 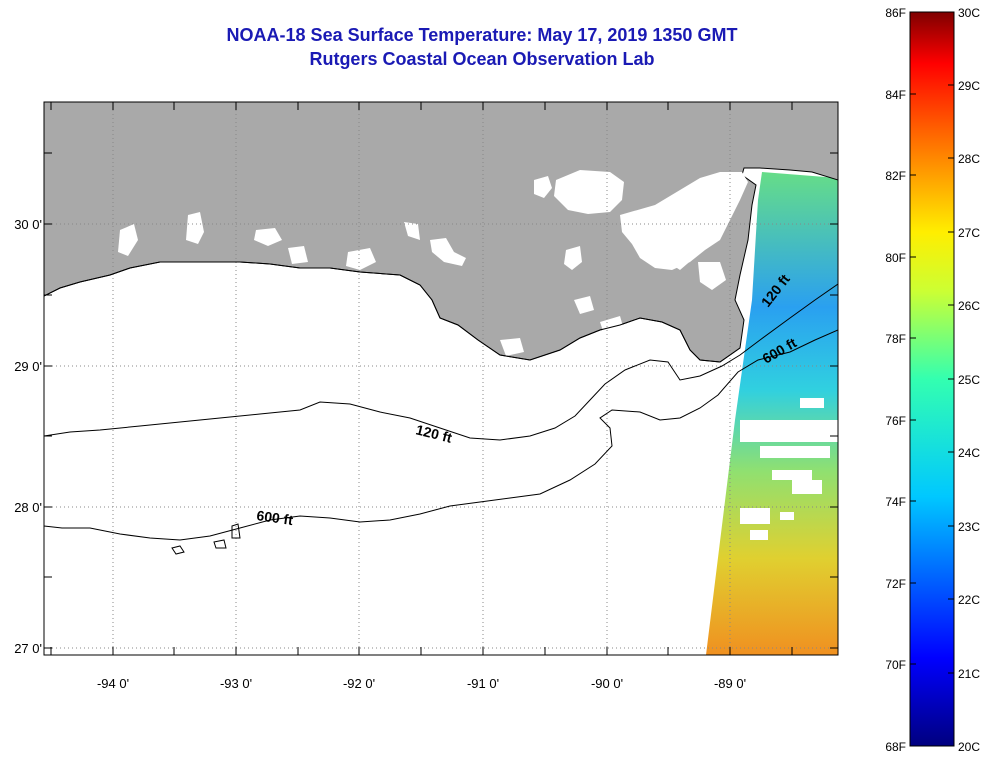 I want to click on colorbar-ticks-c, so click(x=951, y=379).